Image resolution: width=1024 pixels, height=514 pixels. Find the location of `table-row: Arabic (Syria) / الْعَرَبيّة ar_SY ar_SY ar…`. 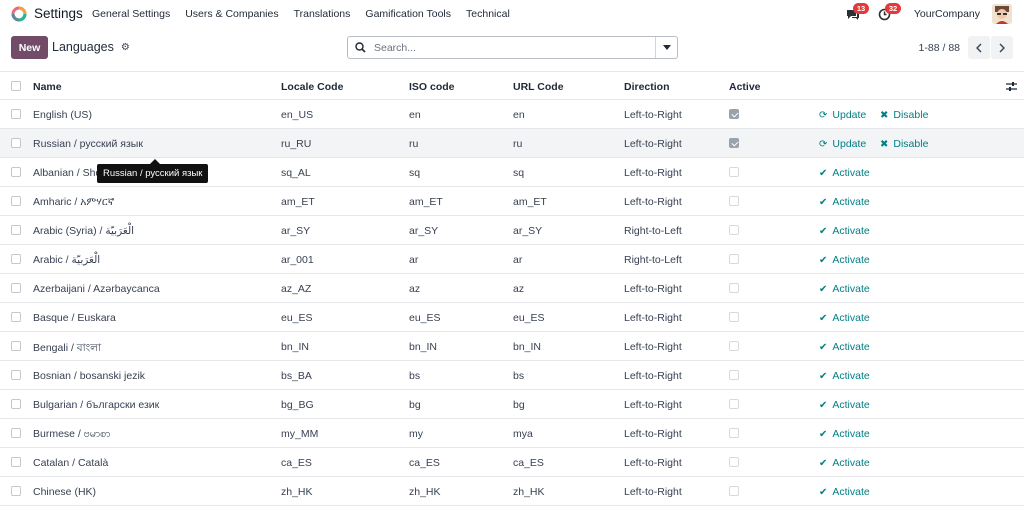

table-row: Arabic (Syria) / الْعَرَبيّة ar_SY ar_SY ar… is located at coordinates (512, 230).